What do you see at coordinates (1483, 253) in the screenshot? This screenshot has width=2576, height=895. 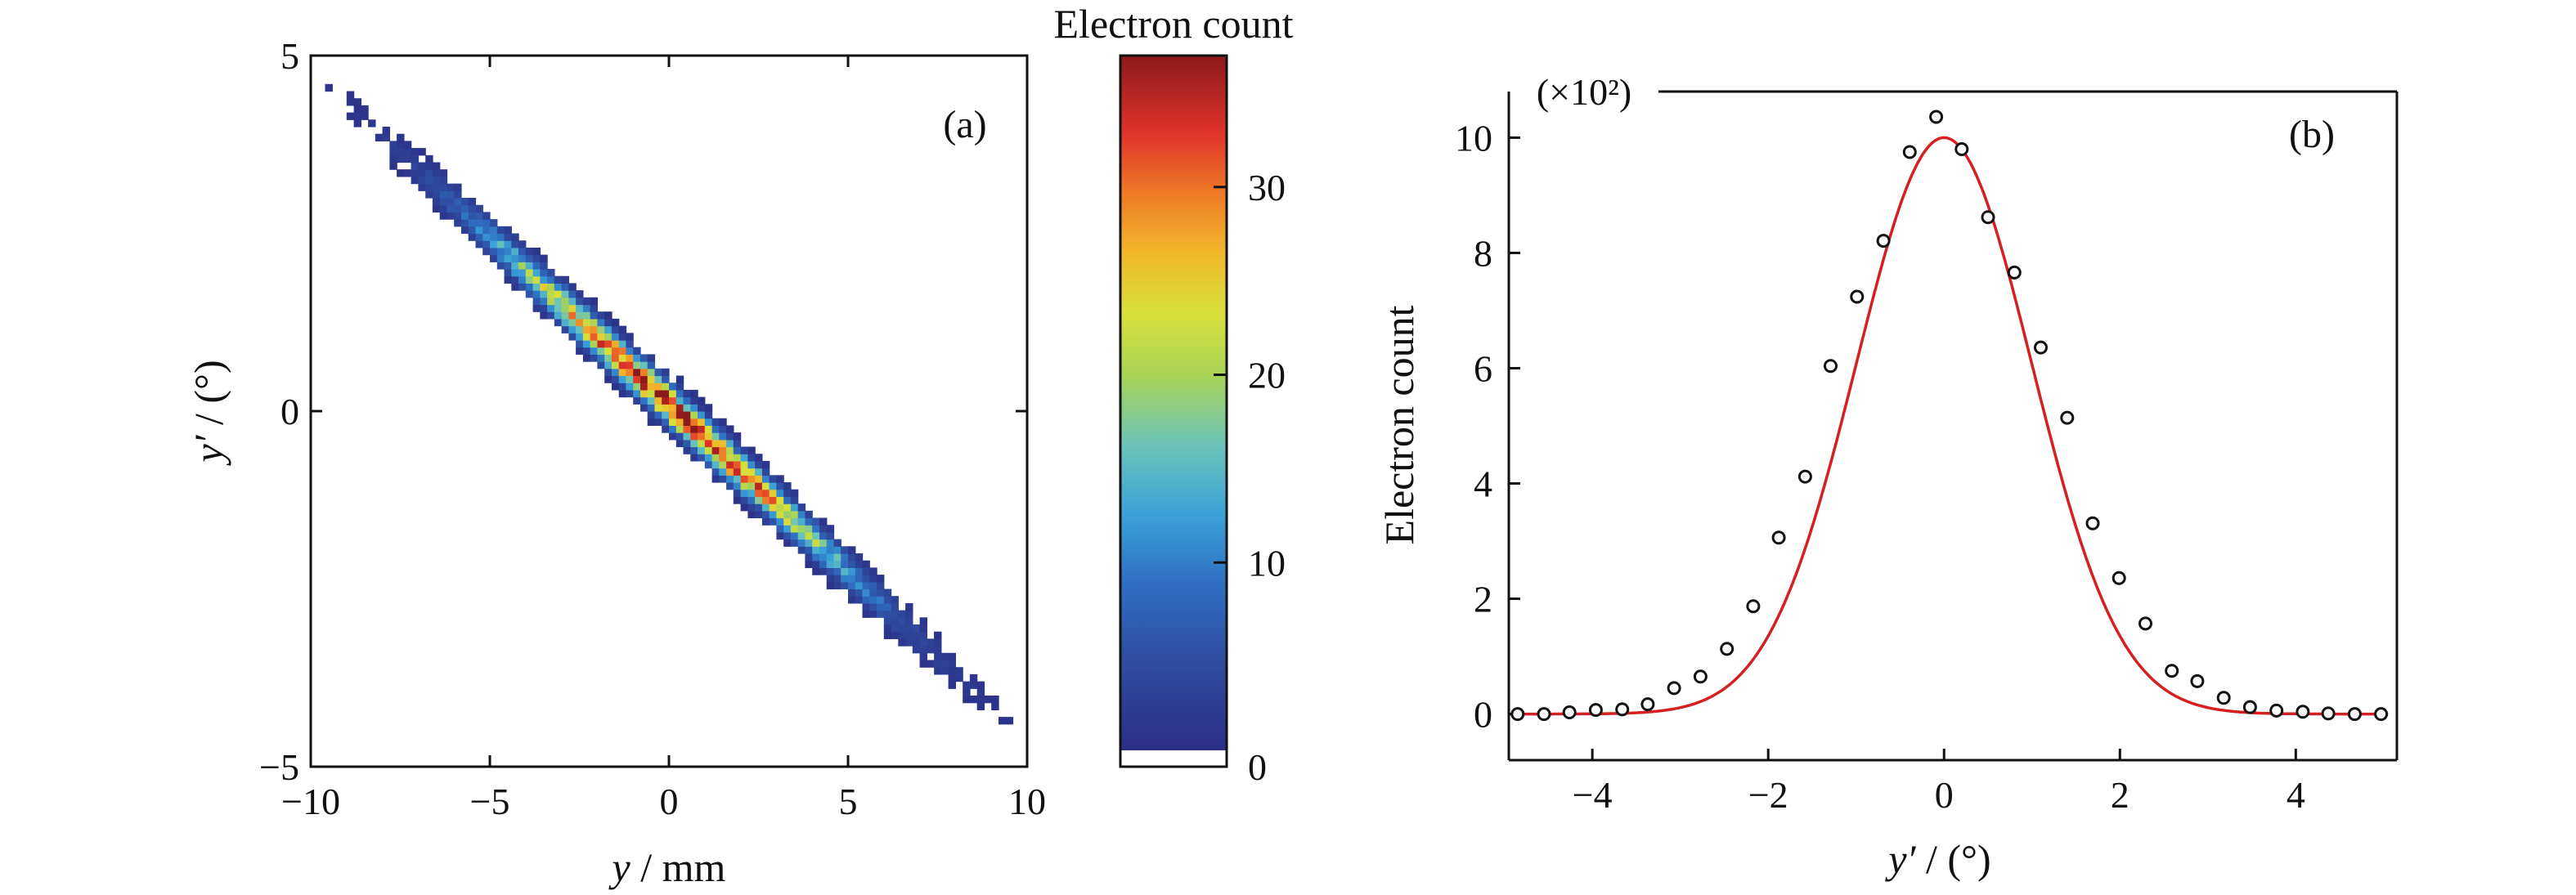 I see `y-tick-label: 8` at bounding box center [1483, 253].